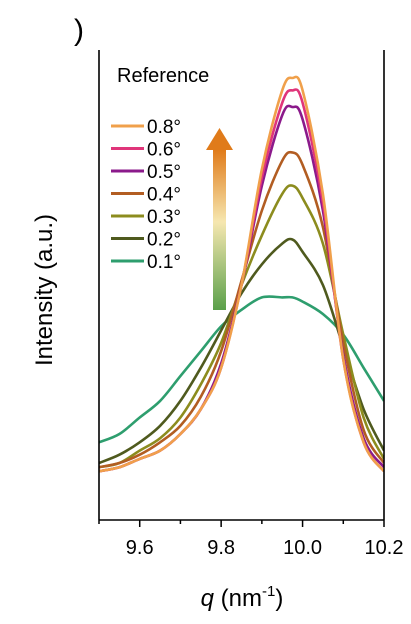 This screenshot has height=624, width=411. What do you see at coordinates (164, 127) in the screenshot?
I see `legend-label: 0.8°` at bounding box center [164, 127].